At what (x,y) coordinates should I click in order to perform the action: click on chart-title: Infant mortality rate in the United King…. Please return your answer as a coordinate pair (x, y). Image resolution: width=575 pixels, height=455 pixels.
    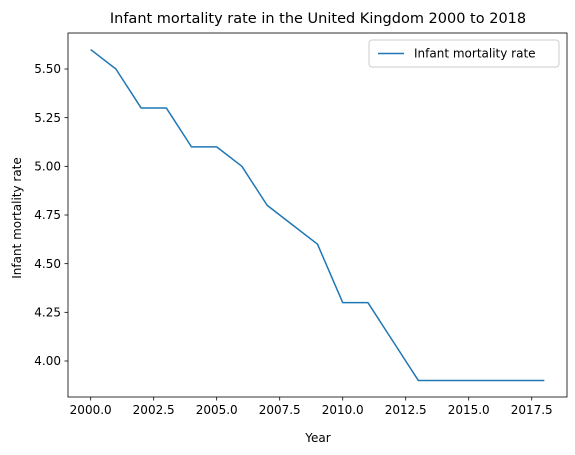
    Looking at the image, I should click on (318, 19).